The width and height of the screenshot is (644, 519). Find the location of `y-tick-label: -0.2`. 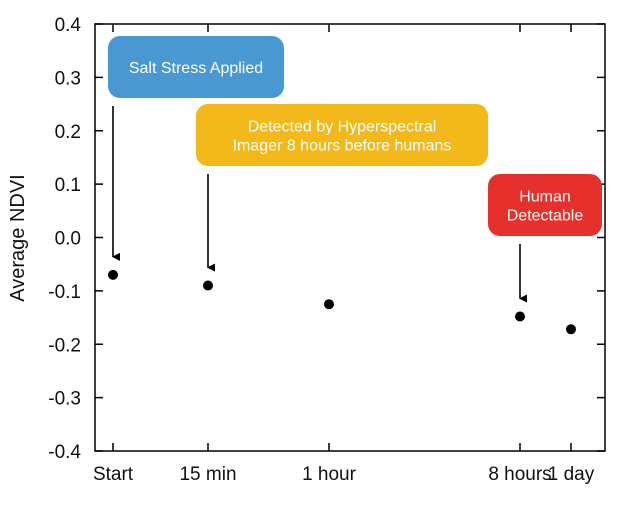

y-tick-label: -0.2 is located at coordinates (64, 345).